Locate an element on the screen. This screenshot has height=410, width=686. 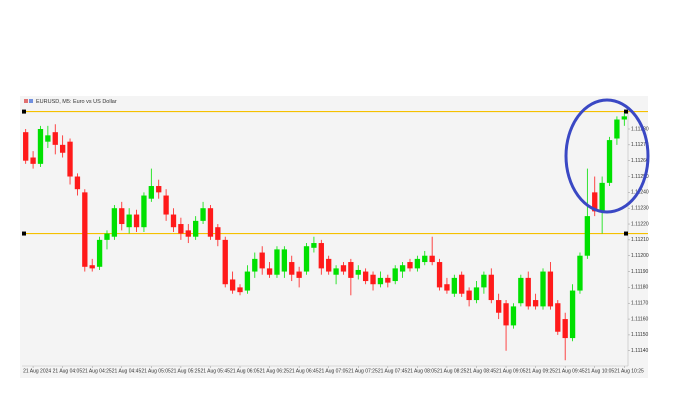
y-tick-label: 1.11170 is located at coordinates (640, 304).